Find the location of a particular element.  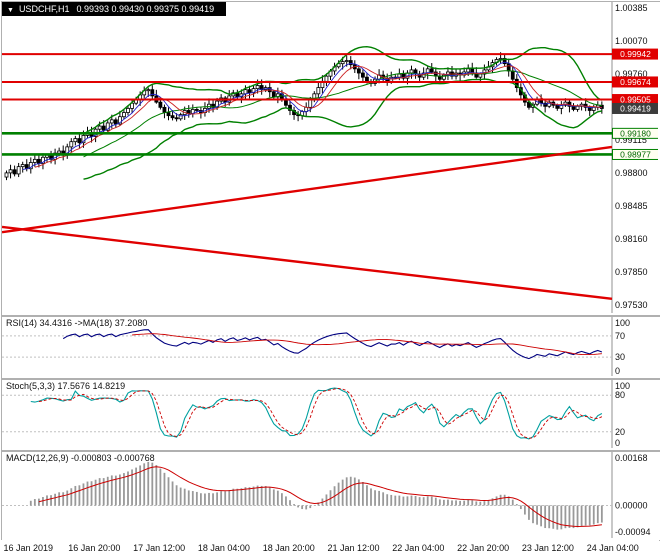

rsi-tick-label: 30 is located at coordinates (620, 357).